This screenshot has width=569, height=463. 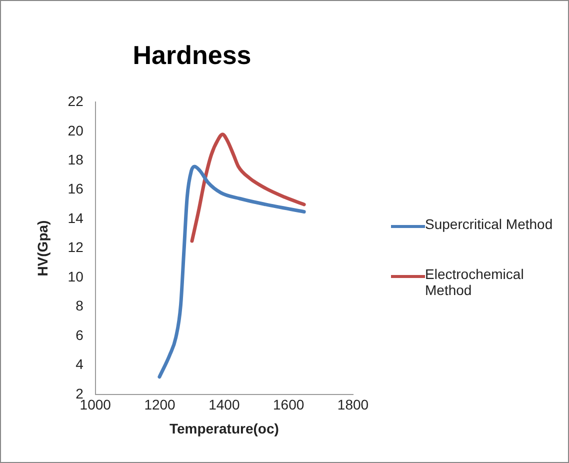 What do you see at coordinates (42, 248) in the screenshot?
I see `y-axis-title: HV(Gpa)` at bounding box center [42, 248].